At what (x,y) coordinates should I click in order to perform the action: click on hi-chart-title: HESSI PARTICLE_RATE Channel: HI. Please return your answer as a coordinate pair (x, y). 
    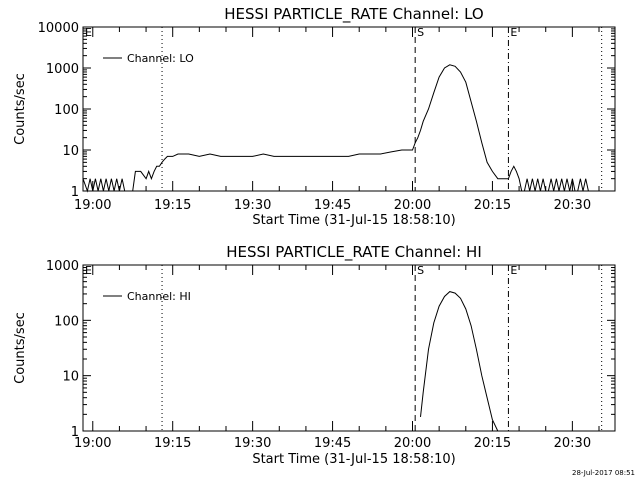
    Looking at the image, I should click on (354, 252).